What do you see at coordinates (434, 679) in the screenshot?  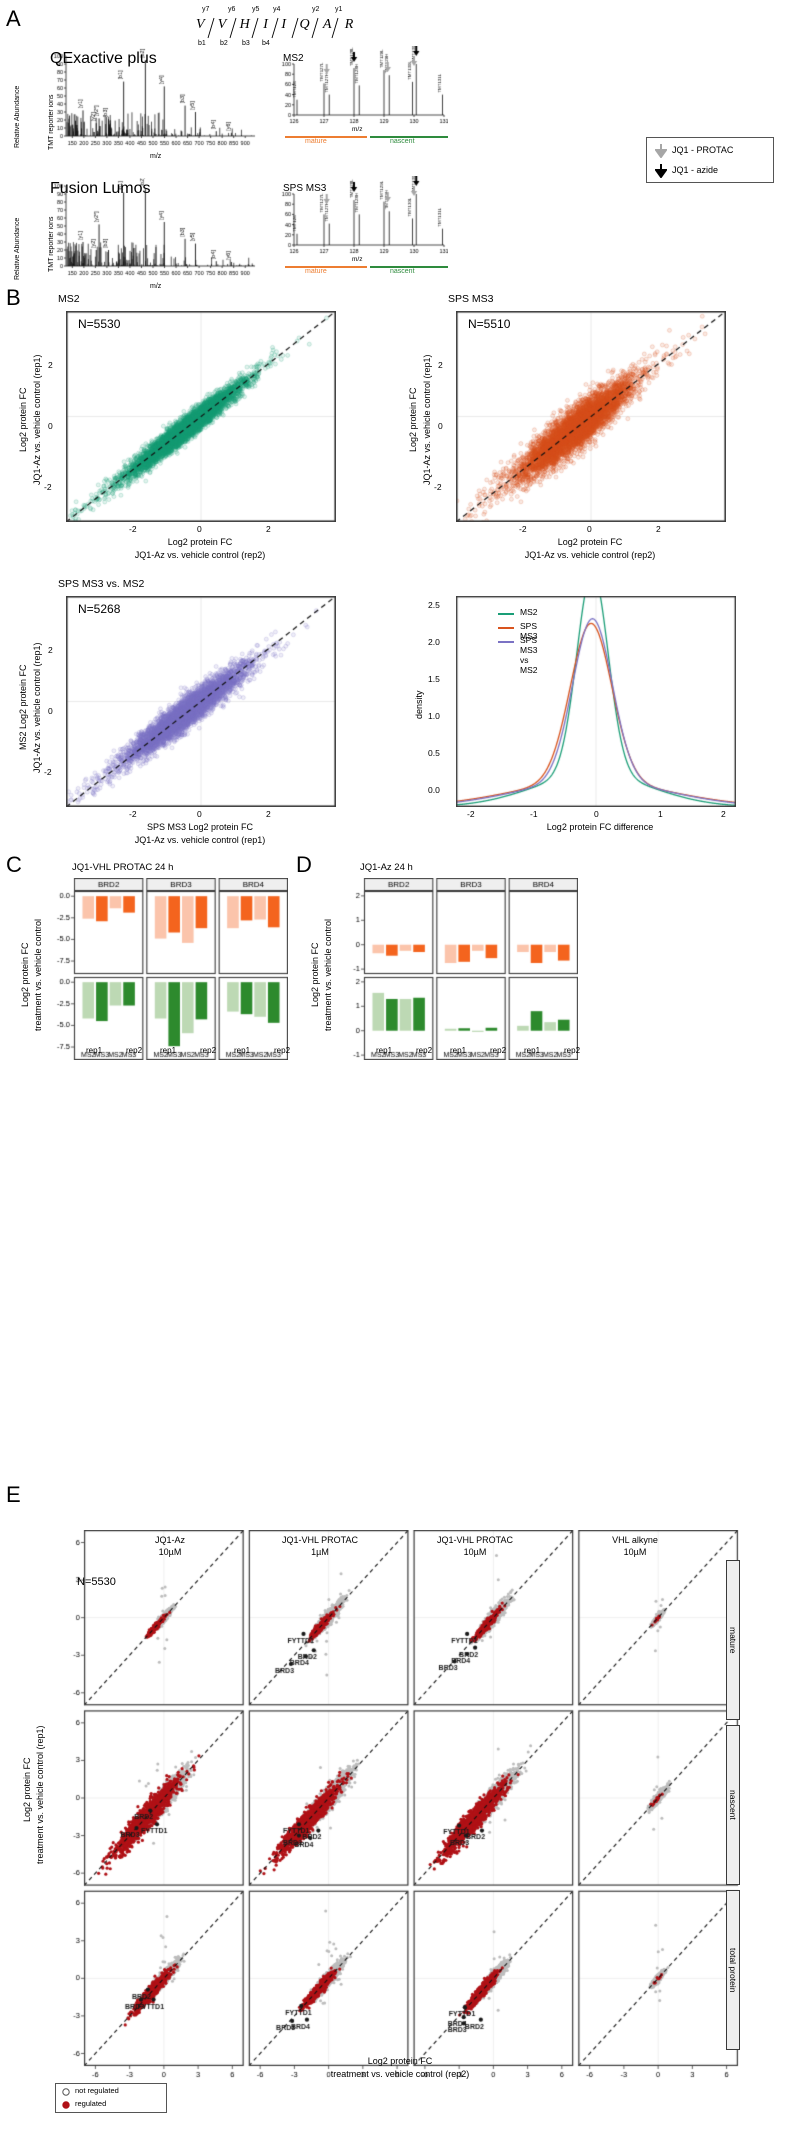 I see `density-ytick-1.5: 1.5` at bounding box center [434, 679].